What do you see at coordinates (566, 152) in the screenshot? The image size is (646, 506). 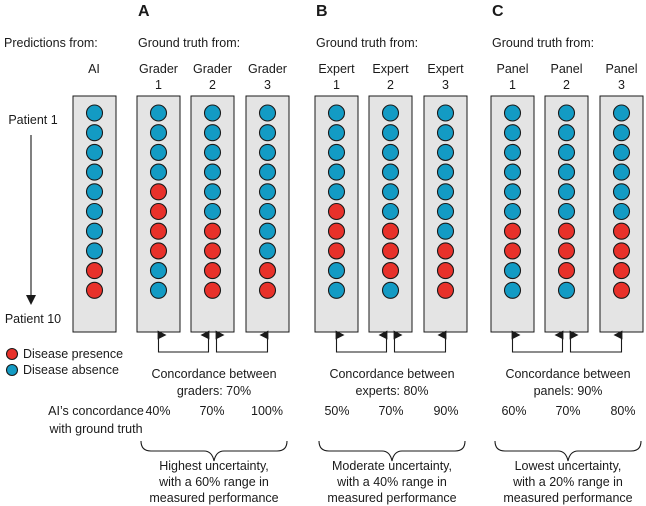 I see `panel-c-col-2-patient-3-dot` at bounding box center [566, 152].